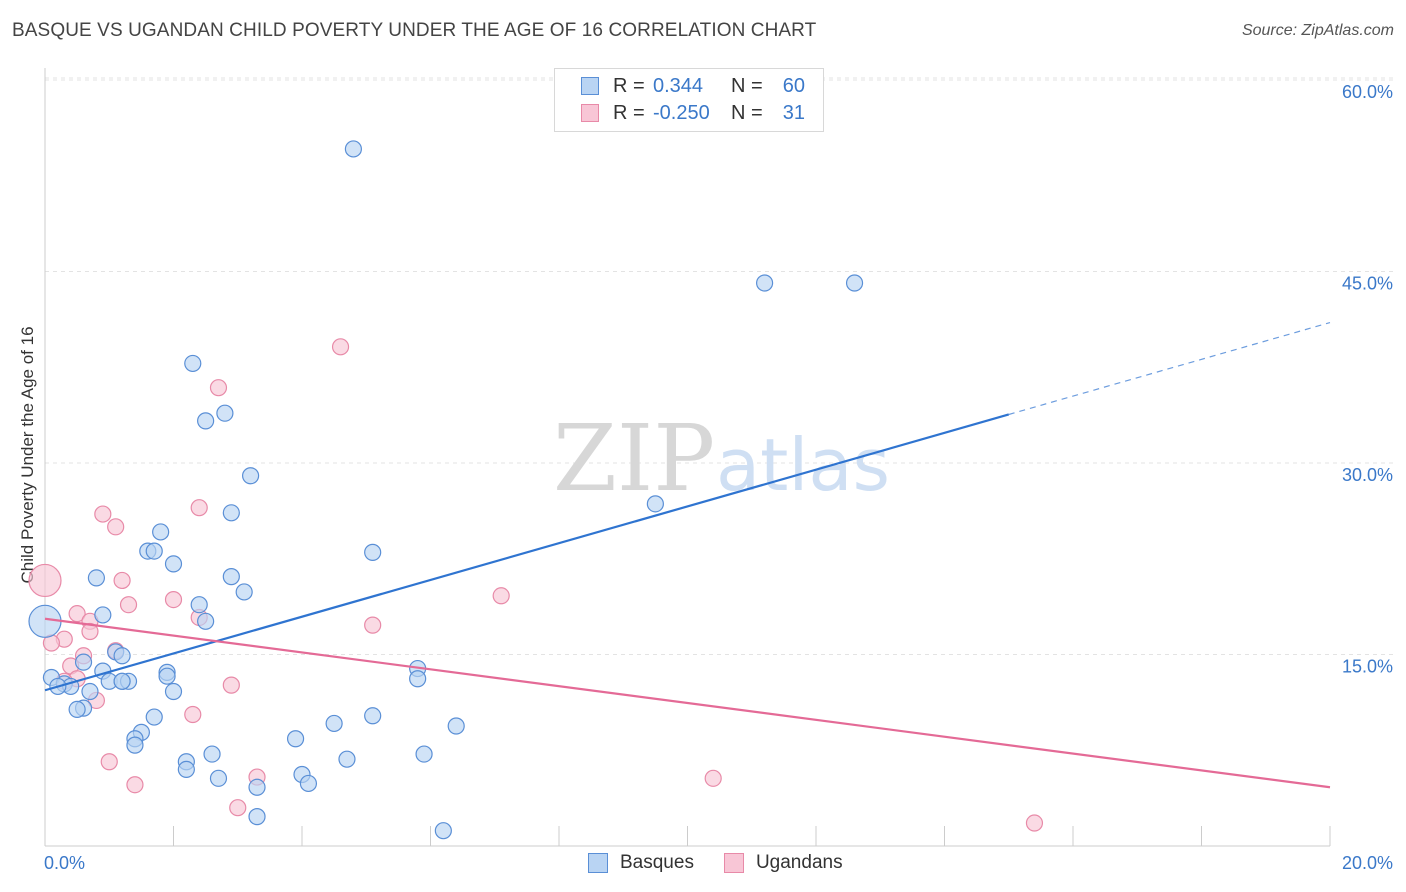  I want to click on legend-ugandans-label: Ugandans, so click(799, 862).